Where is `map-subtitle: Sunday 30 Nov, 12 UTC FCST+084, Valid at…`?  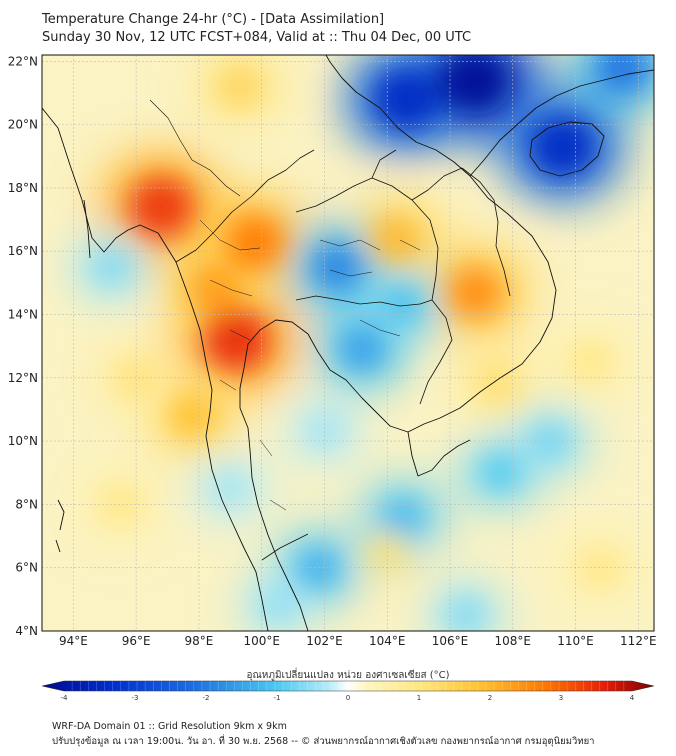
map-subtitle: Sunday 30 Nov, 12 UTC FCST+084, Valid at… is located at coordinates (257, 37).